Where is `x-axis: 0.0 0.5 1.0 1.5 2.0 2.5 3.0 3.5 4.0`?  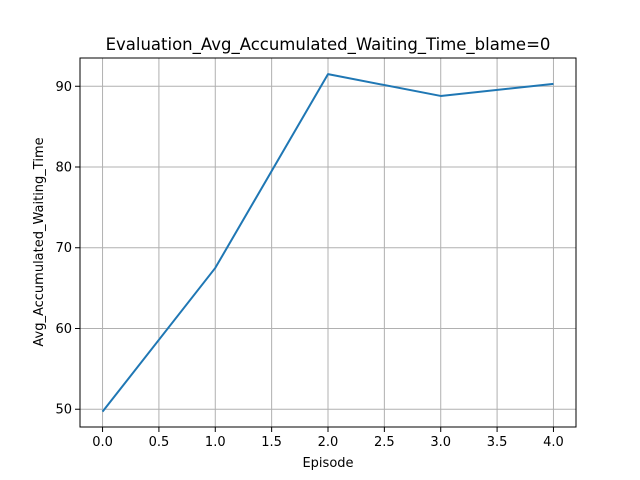
x-axis: 0.0 0.5 1.0 1.5 2.0 2.5 3.0 3.5 4.0 is located at coordinates (328, 438).